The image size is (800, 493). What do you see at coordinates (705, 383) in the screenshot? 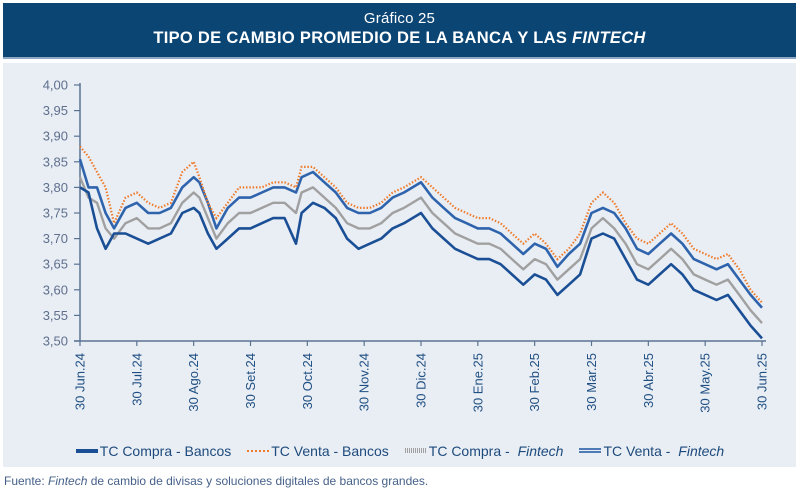
I see `x-tick-label: 30 May.25` at bounding box center [705, 383].